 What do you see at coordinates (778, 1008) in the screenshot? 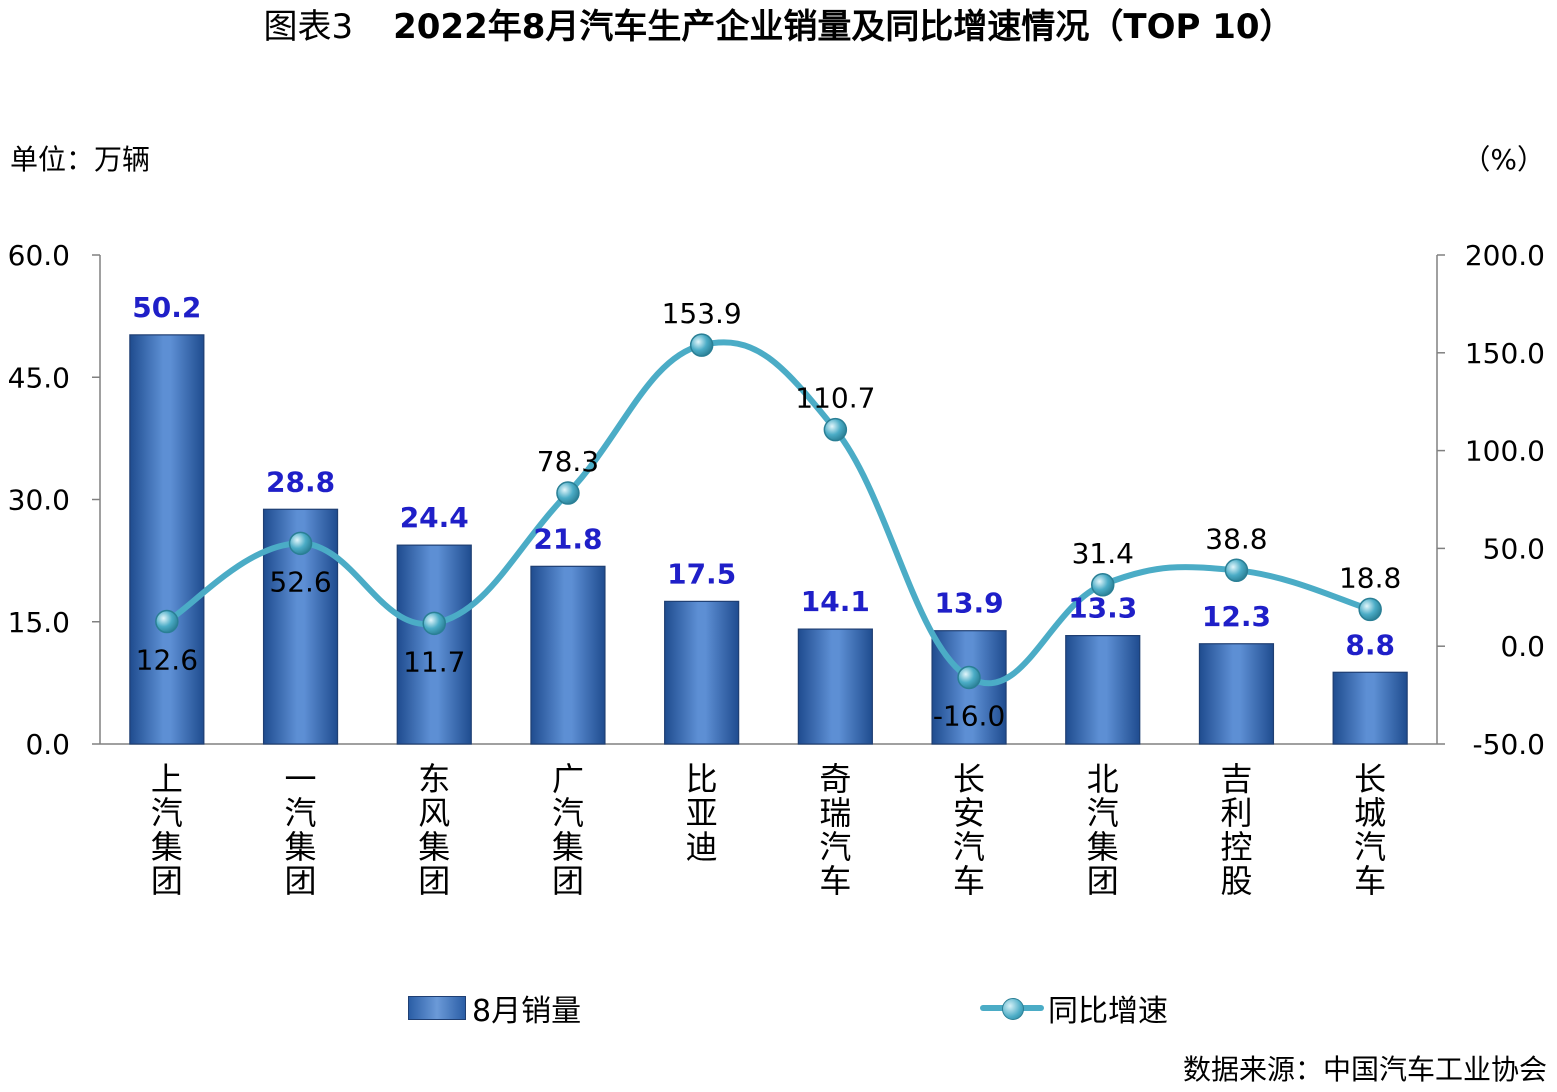
I see `chart-legend: 8月销量 同比增速` at bounding box center [778, 1008].